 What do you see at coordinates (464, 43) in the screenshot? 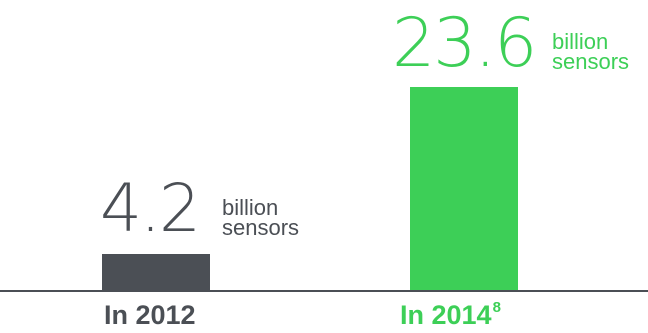
I see `value-label-2014: 23.6` at bounding box center [464, 43].